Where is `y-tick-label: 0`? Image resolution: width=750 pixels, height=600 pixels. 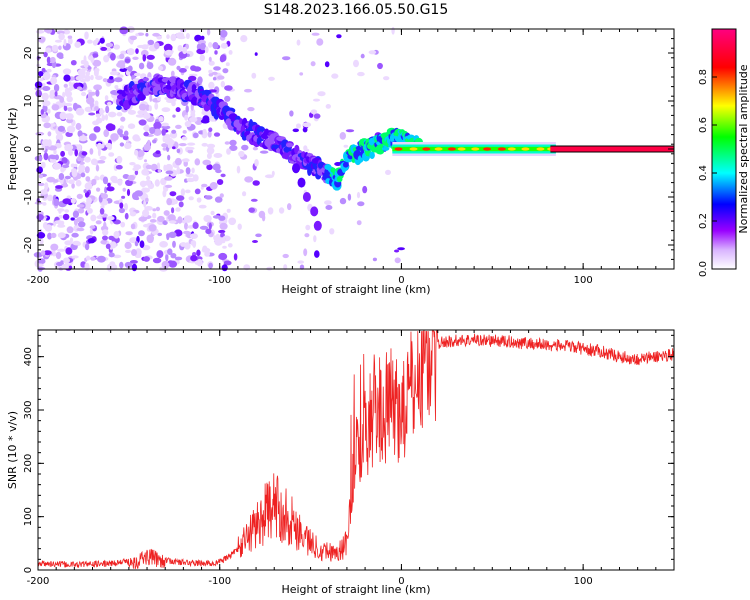 y-tick-label: 0 is located at coordinates (28, 149).